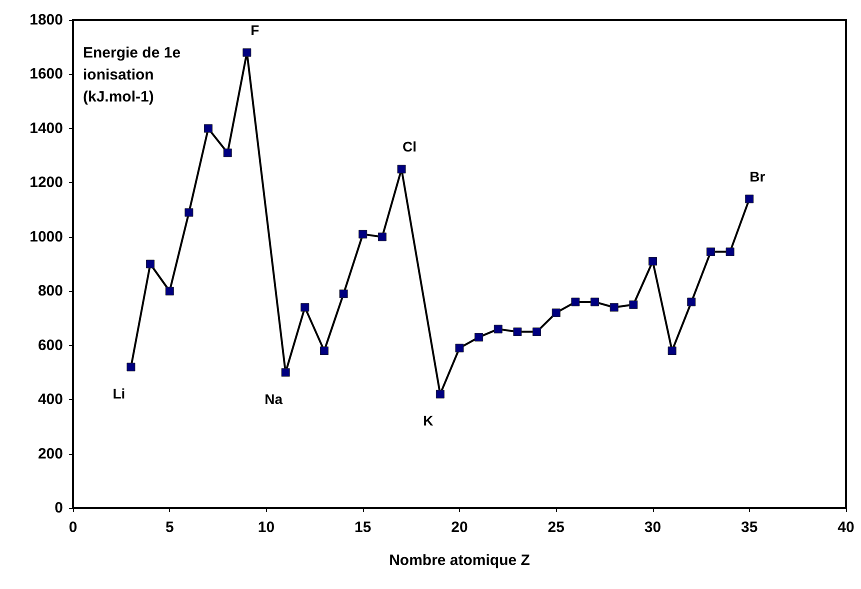  Describe the element at coordinates (46, 74) in the screenshot. I see `y-tick-label: 1600` at that location.